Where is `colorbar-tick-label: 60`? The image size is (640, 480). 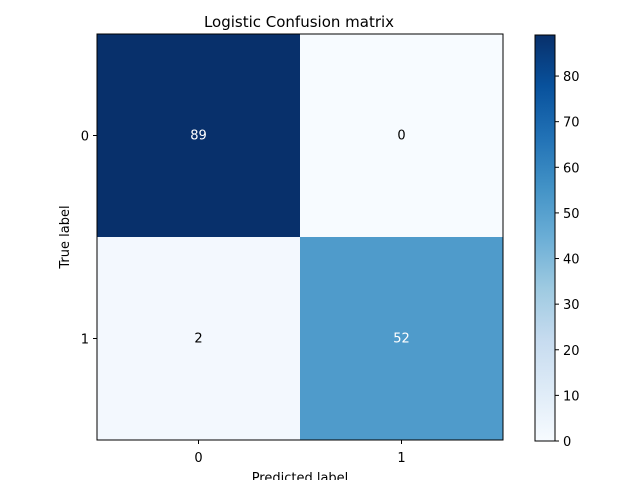 colorbar-tick-label: 60 is located at coordinates (571, 168).